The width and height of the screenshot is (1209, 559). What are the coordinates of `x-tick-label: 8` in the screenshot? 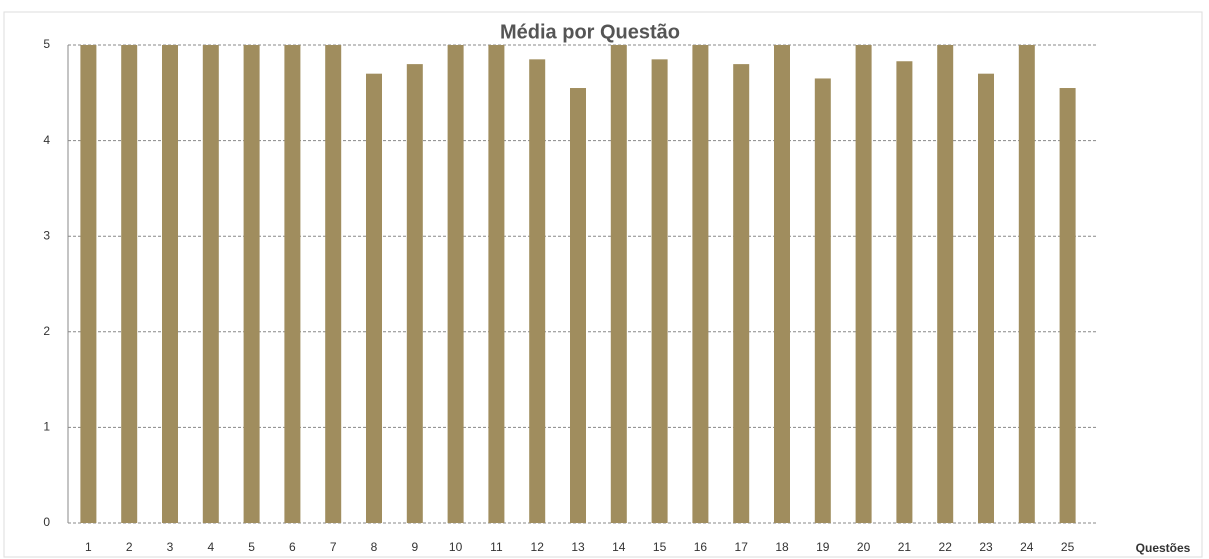 It's located at (374, 547).